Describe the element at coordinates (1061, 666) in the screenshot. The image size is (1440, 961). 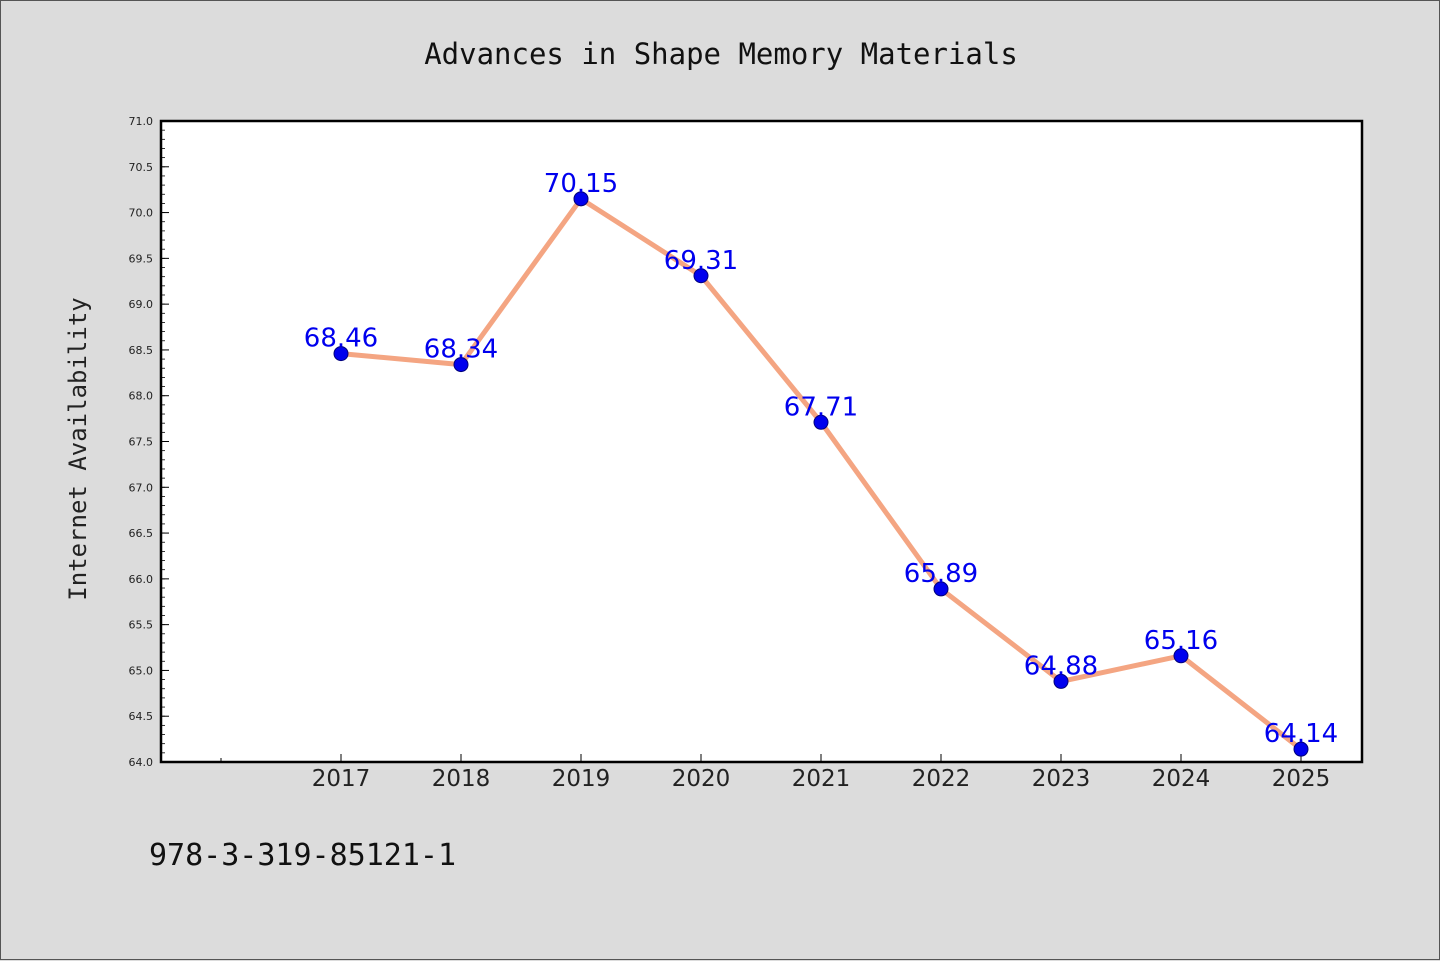
I see `data-label: 64.88` at that location.